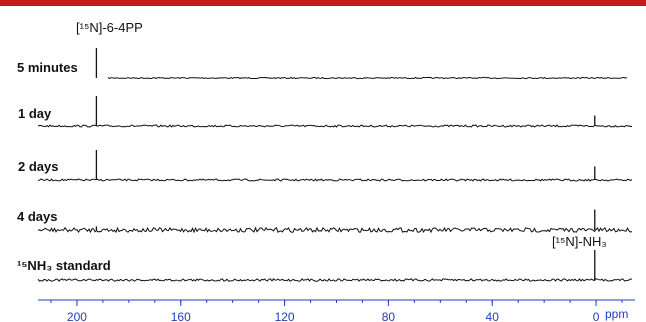 This screenshot has height=322, width=646. I want to click on series-label-3: 4 days, so click(37, 216).